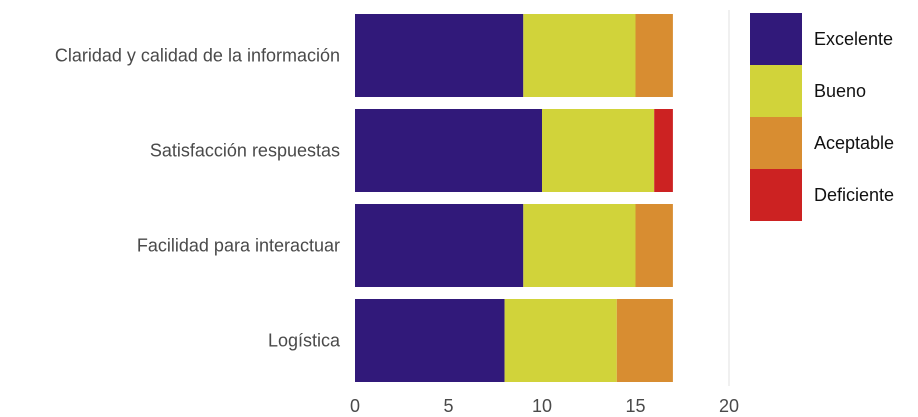 Image resolution: width=918 pixels, height=417 pixels. Describe the element at coordinates (854, 195) in the screenshot. I see `legend-label-deficiente: Deficiente` at that location.